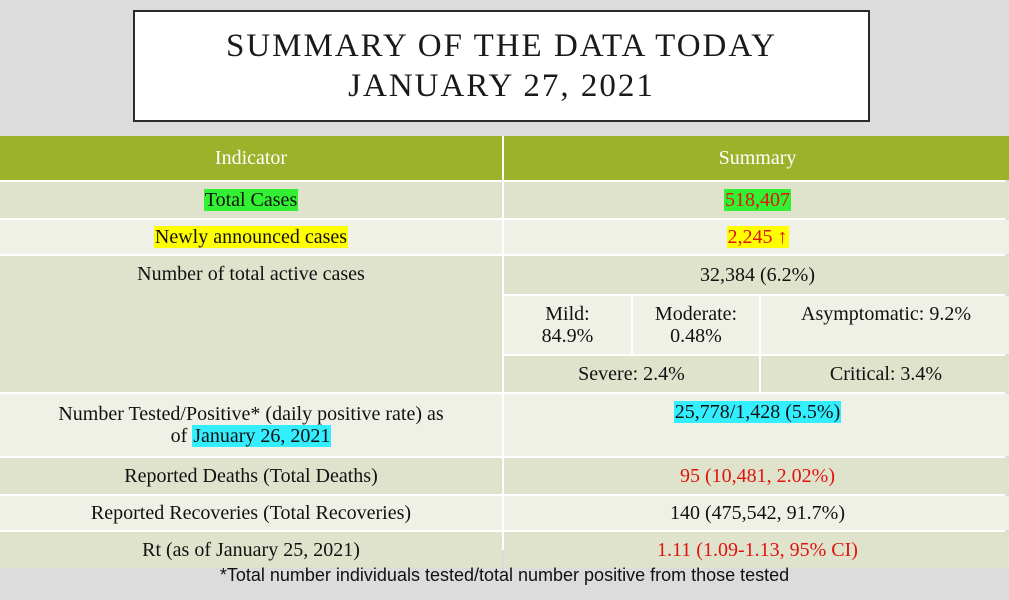  I want to click on header-summary: Summary, so click(756, 158).